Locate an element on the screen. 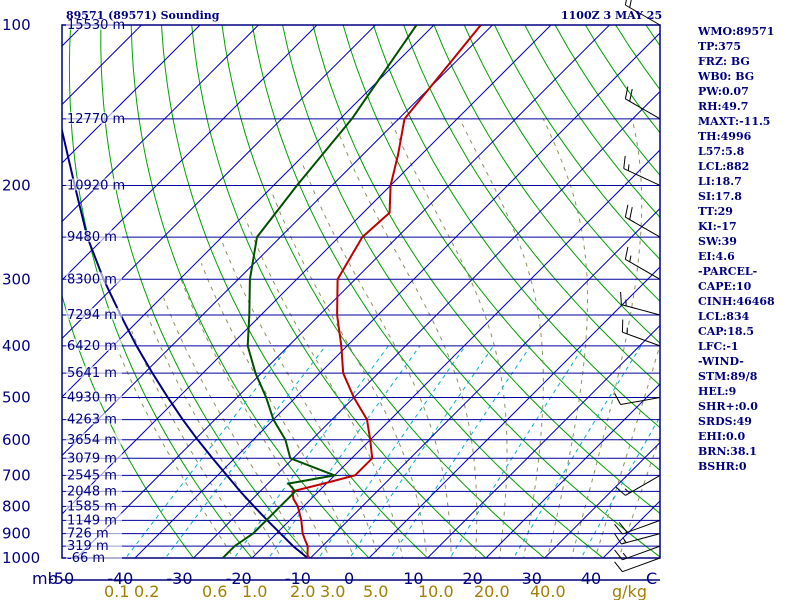 This screenshot has height=600, width=800. temperature-tick-label: -30 is located at coordinates (179, 578).